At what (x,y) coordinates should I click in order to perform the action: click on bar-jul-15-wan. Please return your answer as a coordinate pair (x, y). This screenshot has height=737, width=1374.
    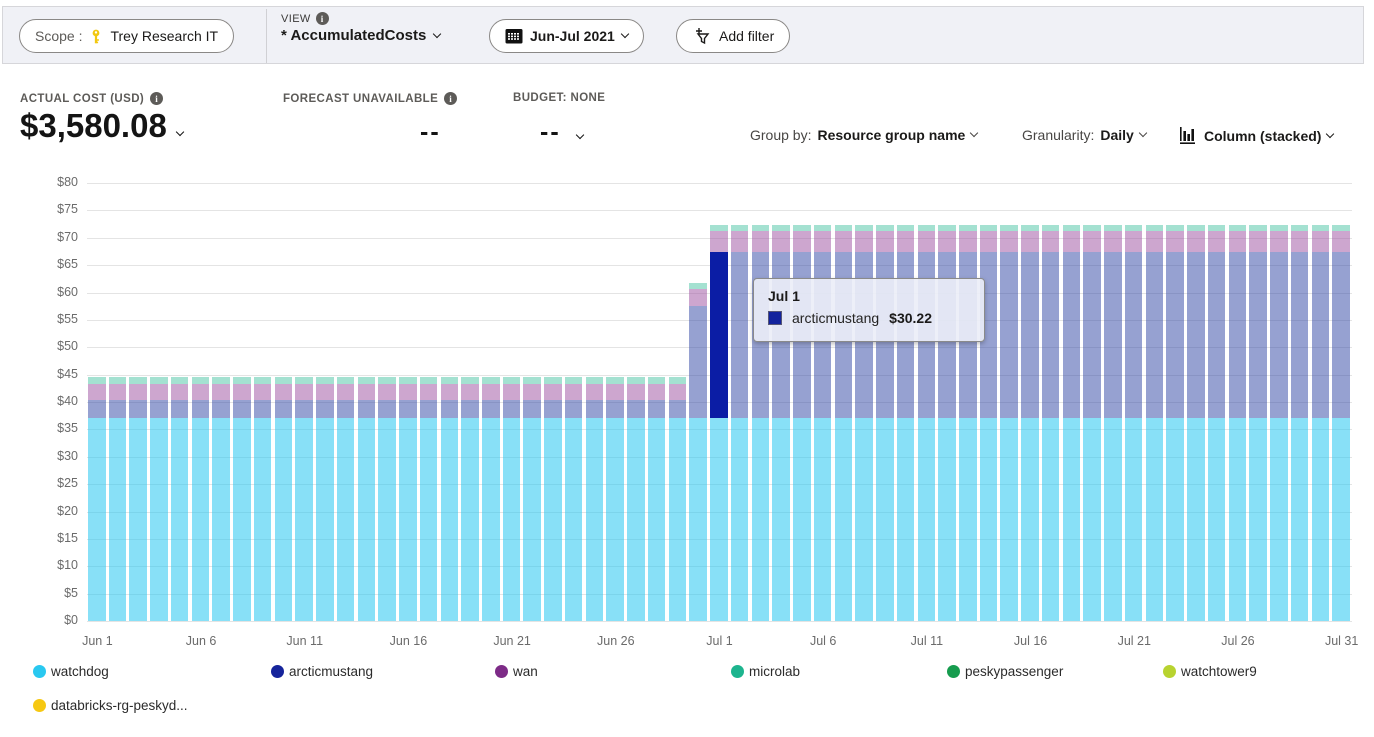
    Looking at the image, I should click on (1009, 242).